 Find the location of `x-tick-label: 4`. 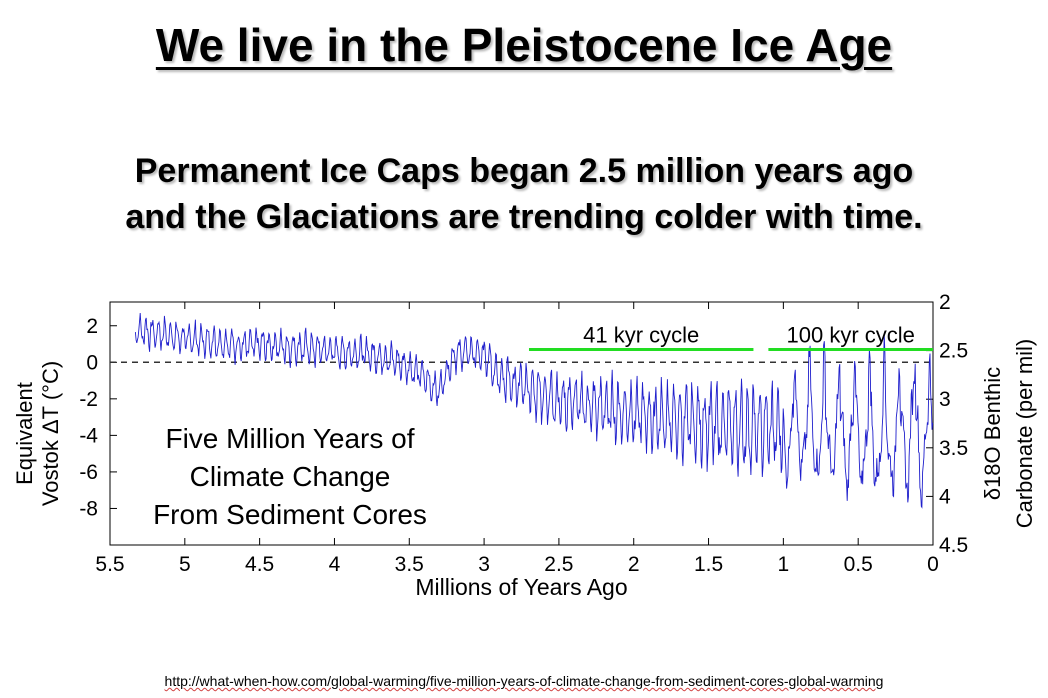

x-tick-label: 4 is located at coordinates (335, 564).